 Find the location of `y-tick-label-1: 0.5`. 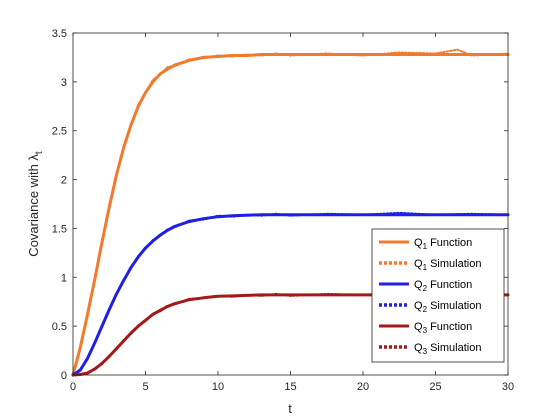

y-tick-label-1: 0.5 is located at coordinates (59, 327).